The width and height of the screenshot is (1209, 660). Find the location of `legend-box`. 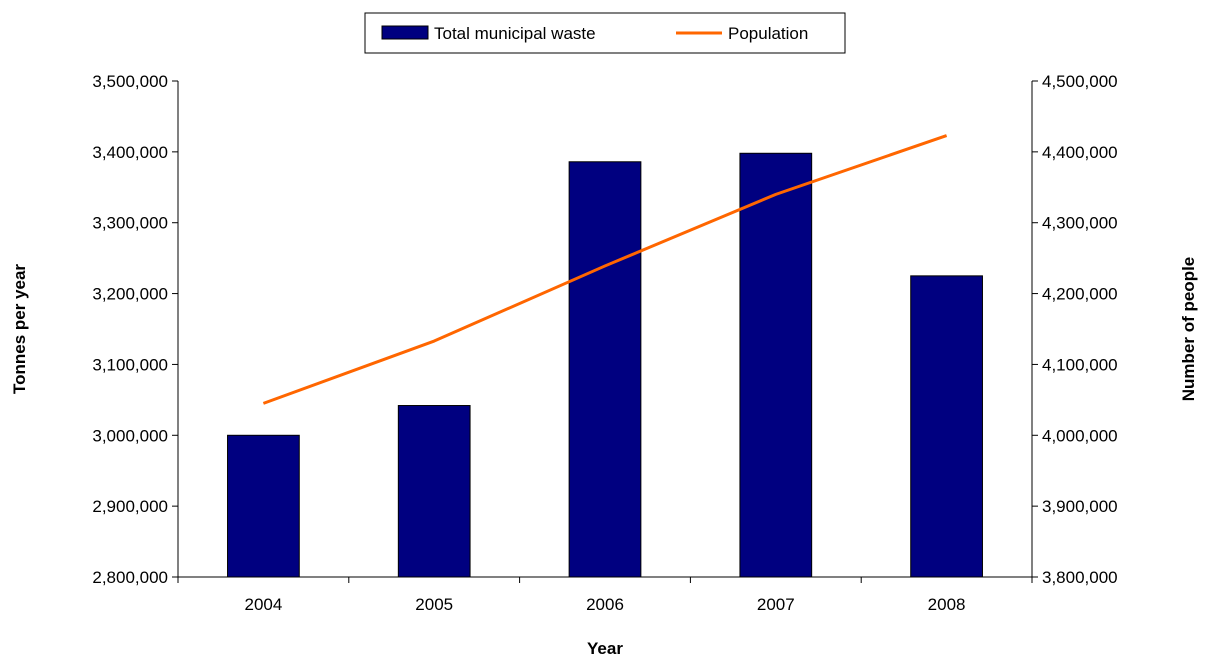

legend-box is located at coordinates (605, 33).